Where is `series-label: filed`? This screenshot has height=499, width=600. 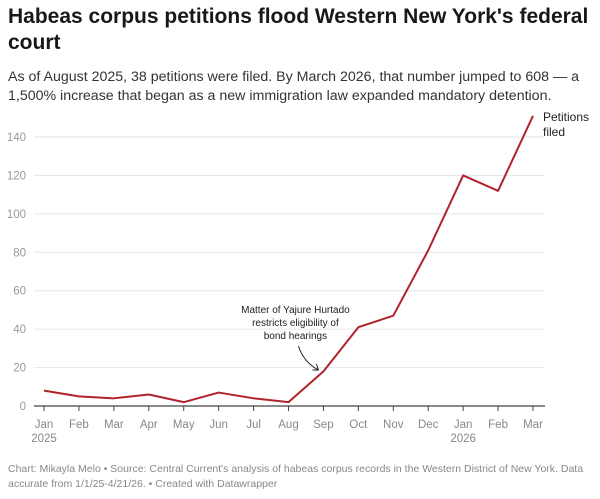 series-label: filed is located at coordinates (554, 132).